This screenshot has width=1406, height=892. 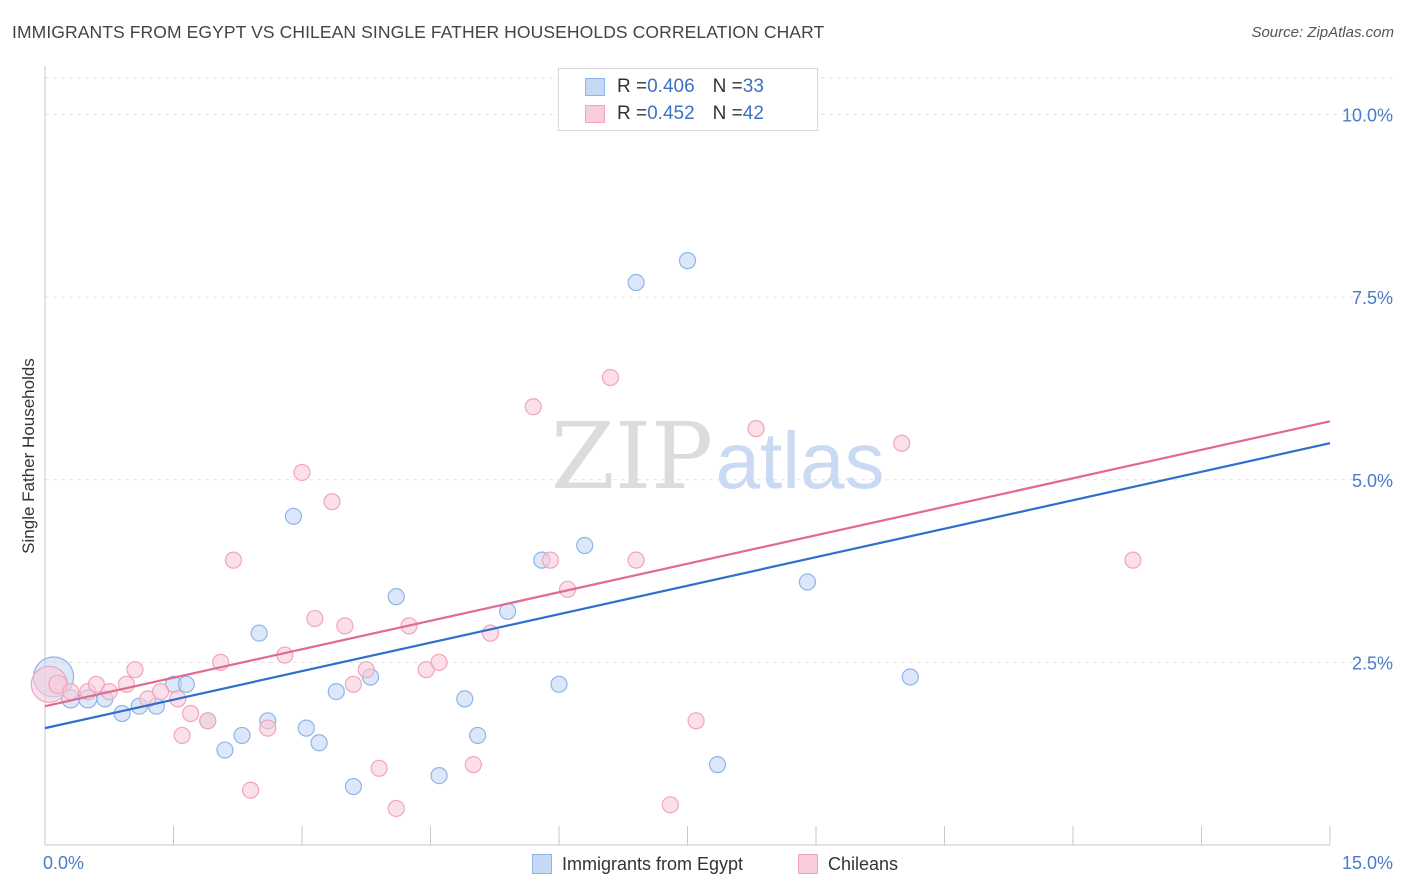 I want to click on chileans-legend-swatch, so click(x=808, y=864).